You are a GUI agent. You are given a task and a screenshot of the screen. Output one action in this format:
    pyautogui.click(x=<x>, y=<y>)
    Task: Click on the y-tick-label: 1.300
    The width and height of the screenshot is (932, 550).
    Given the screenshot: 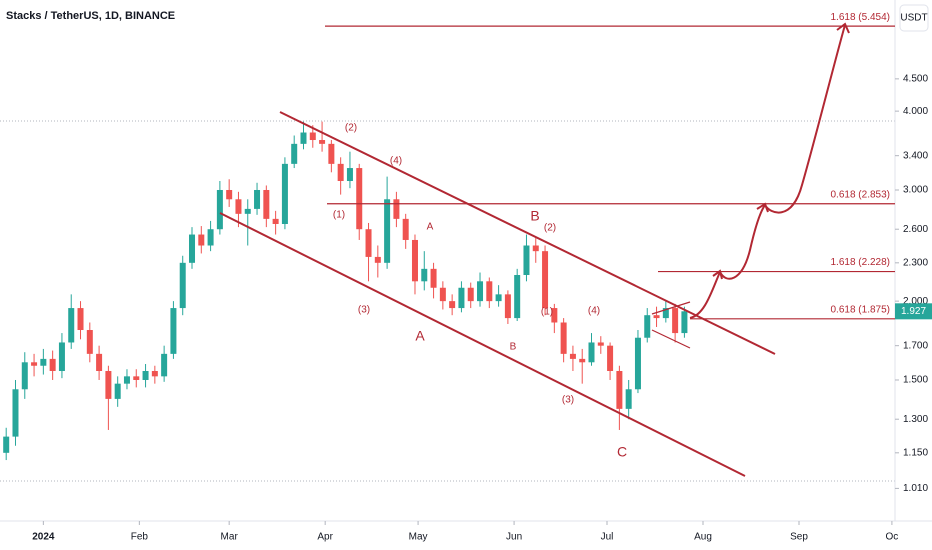 What is the action you would take?
    pyautogui.click(x=915, y=419)
    